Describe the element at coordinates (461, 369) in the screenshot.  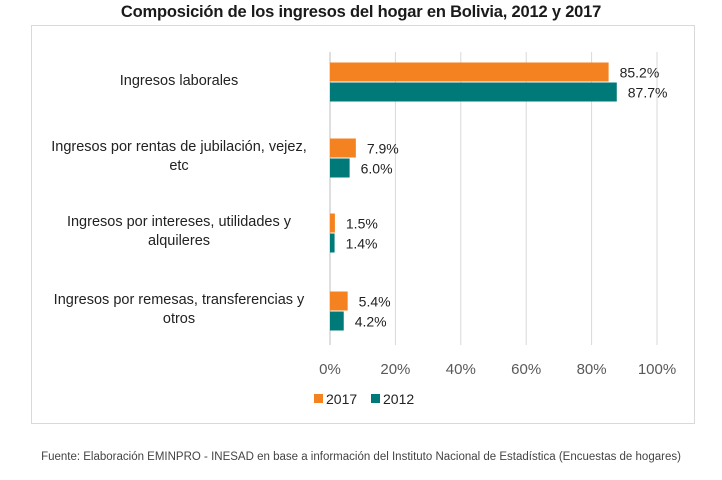
I see `x-tick-label: 40%` at that location.